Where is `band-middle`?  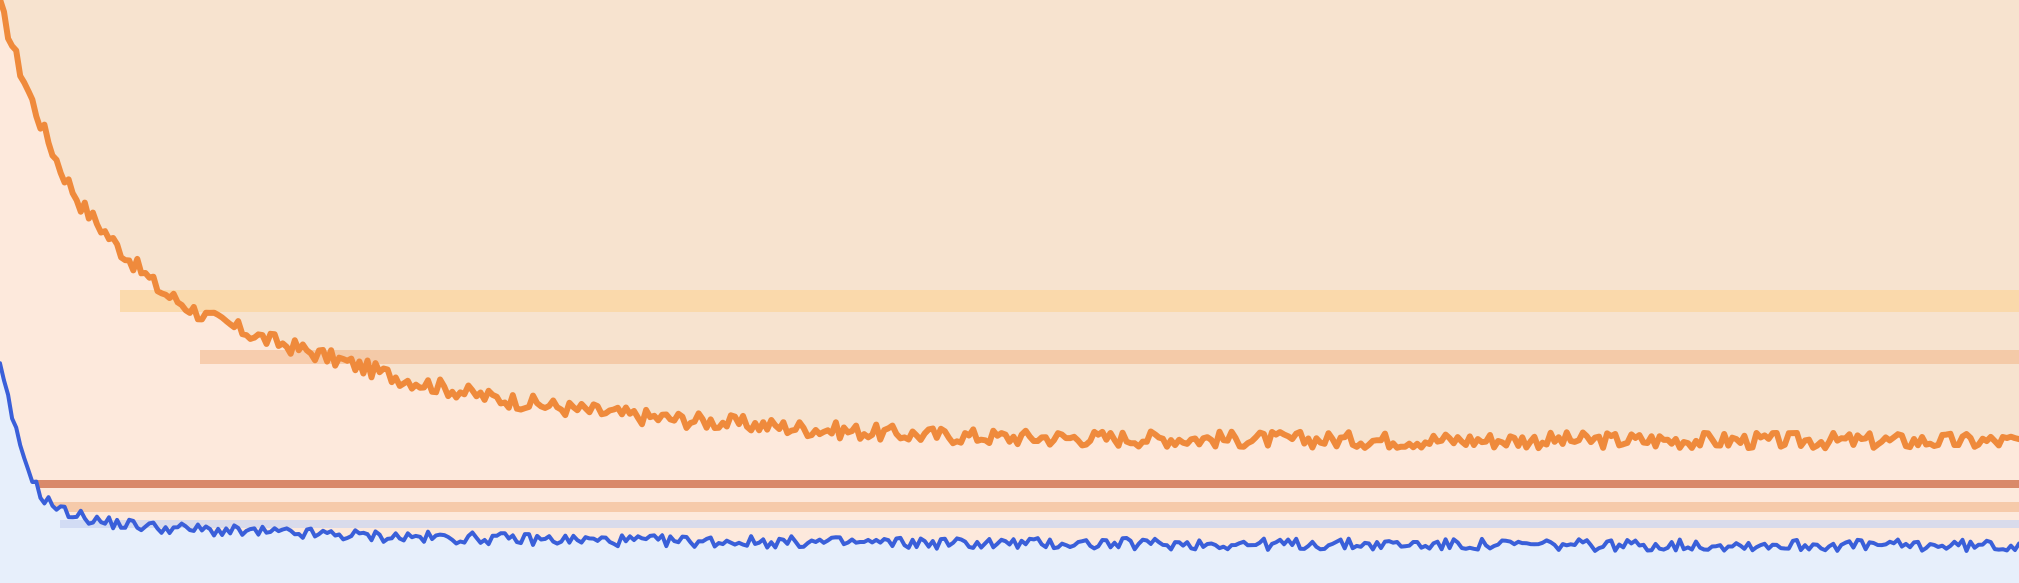 band-middle is located at coordinates (1109, 357).